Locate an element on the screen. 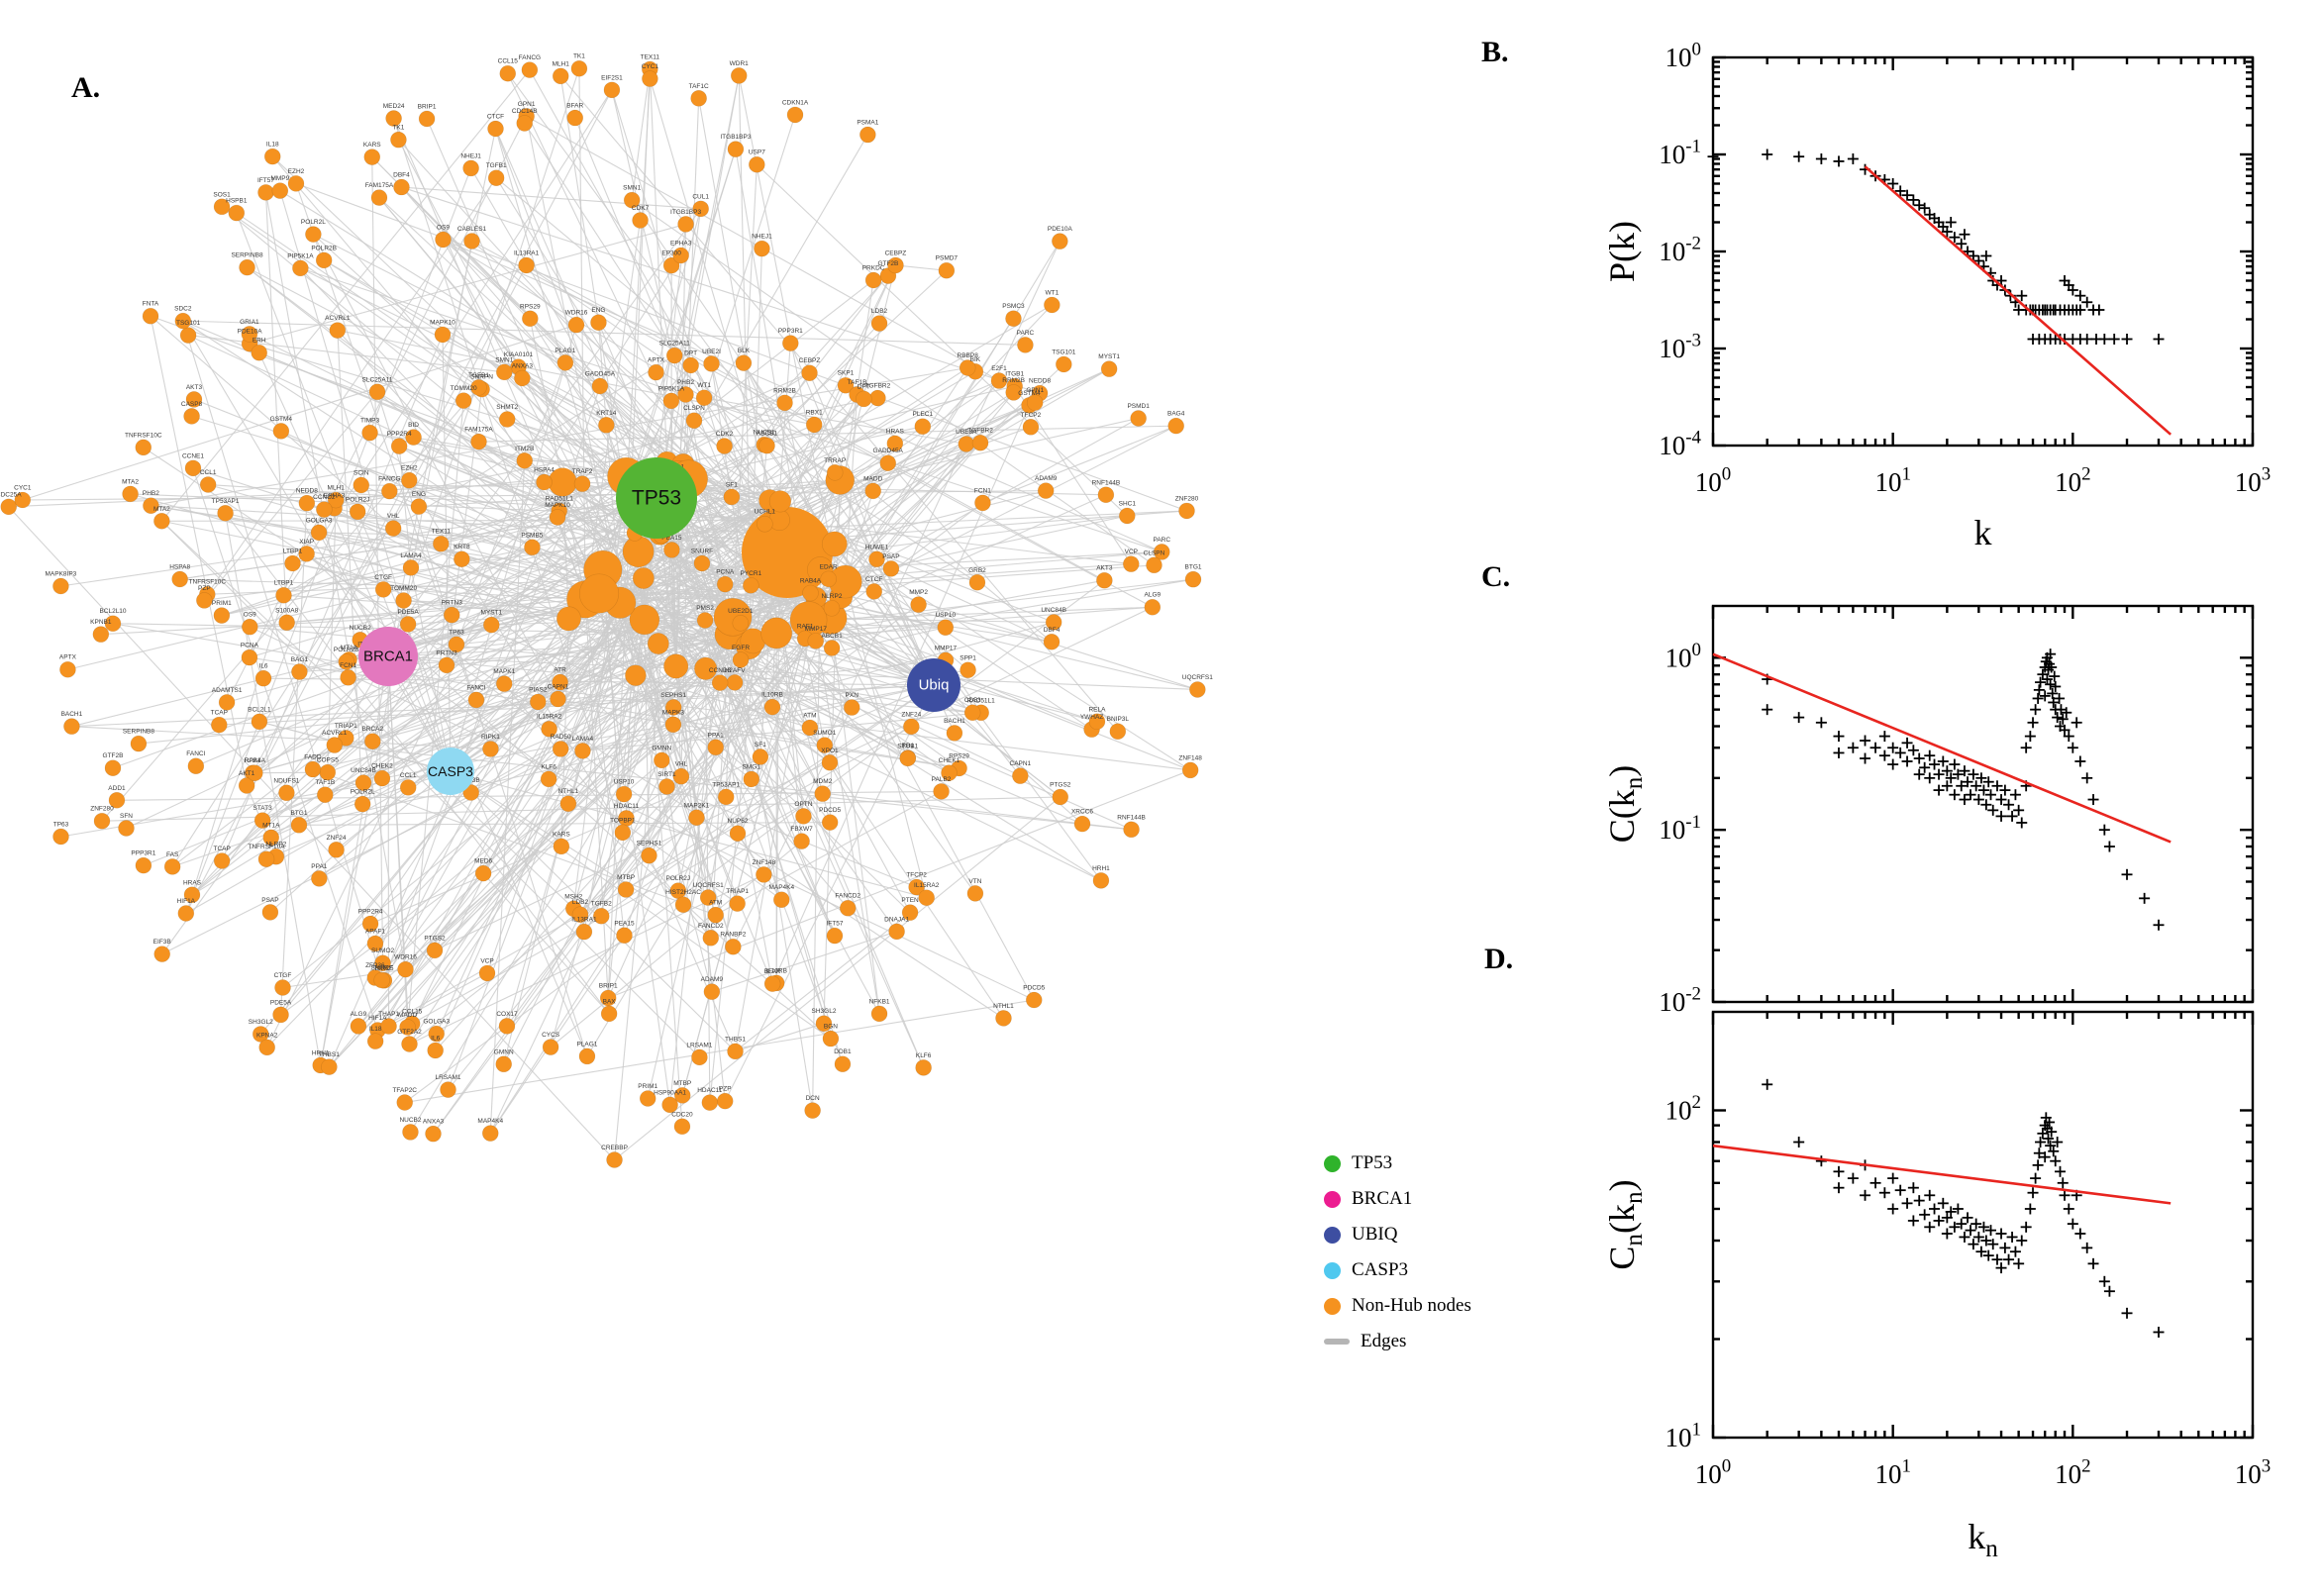 The width and height of the screenshot is (2323, 1596). svg-text: XIAP is located at coordinates (306, 542).